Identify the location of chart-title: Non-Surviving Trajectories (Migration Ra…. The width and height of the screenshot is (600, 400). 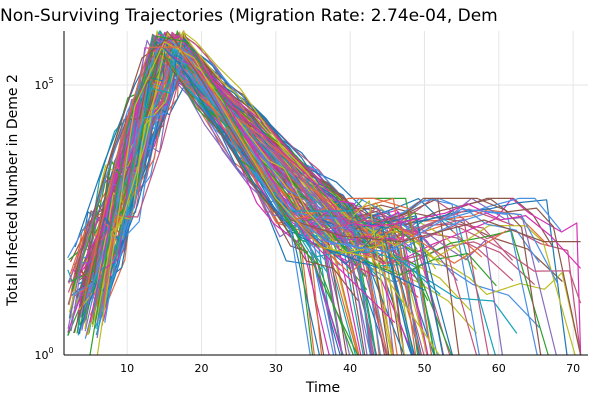
(249, 16).